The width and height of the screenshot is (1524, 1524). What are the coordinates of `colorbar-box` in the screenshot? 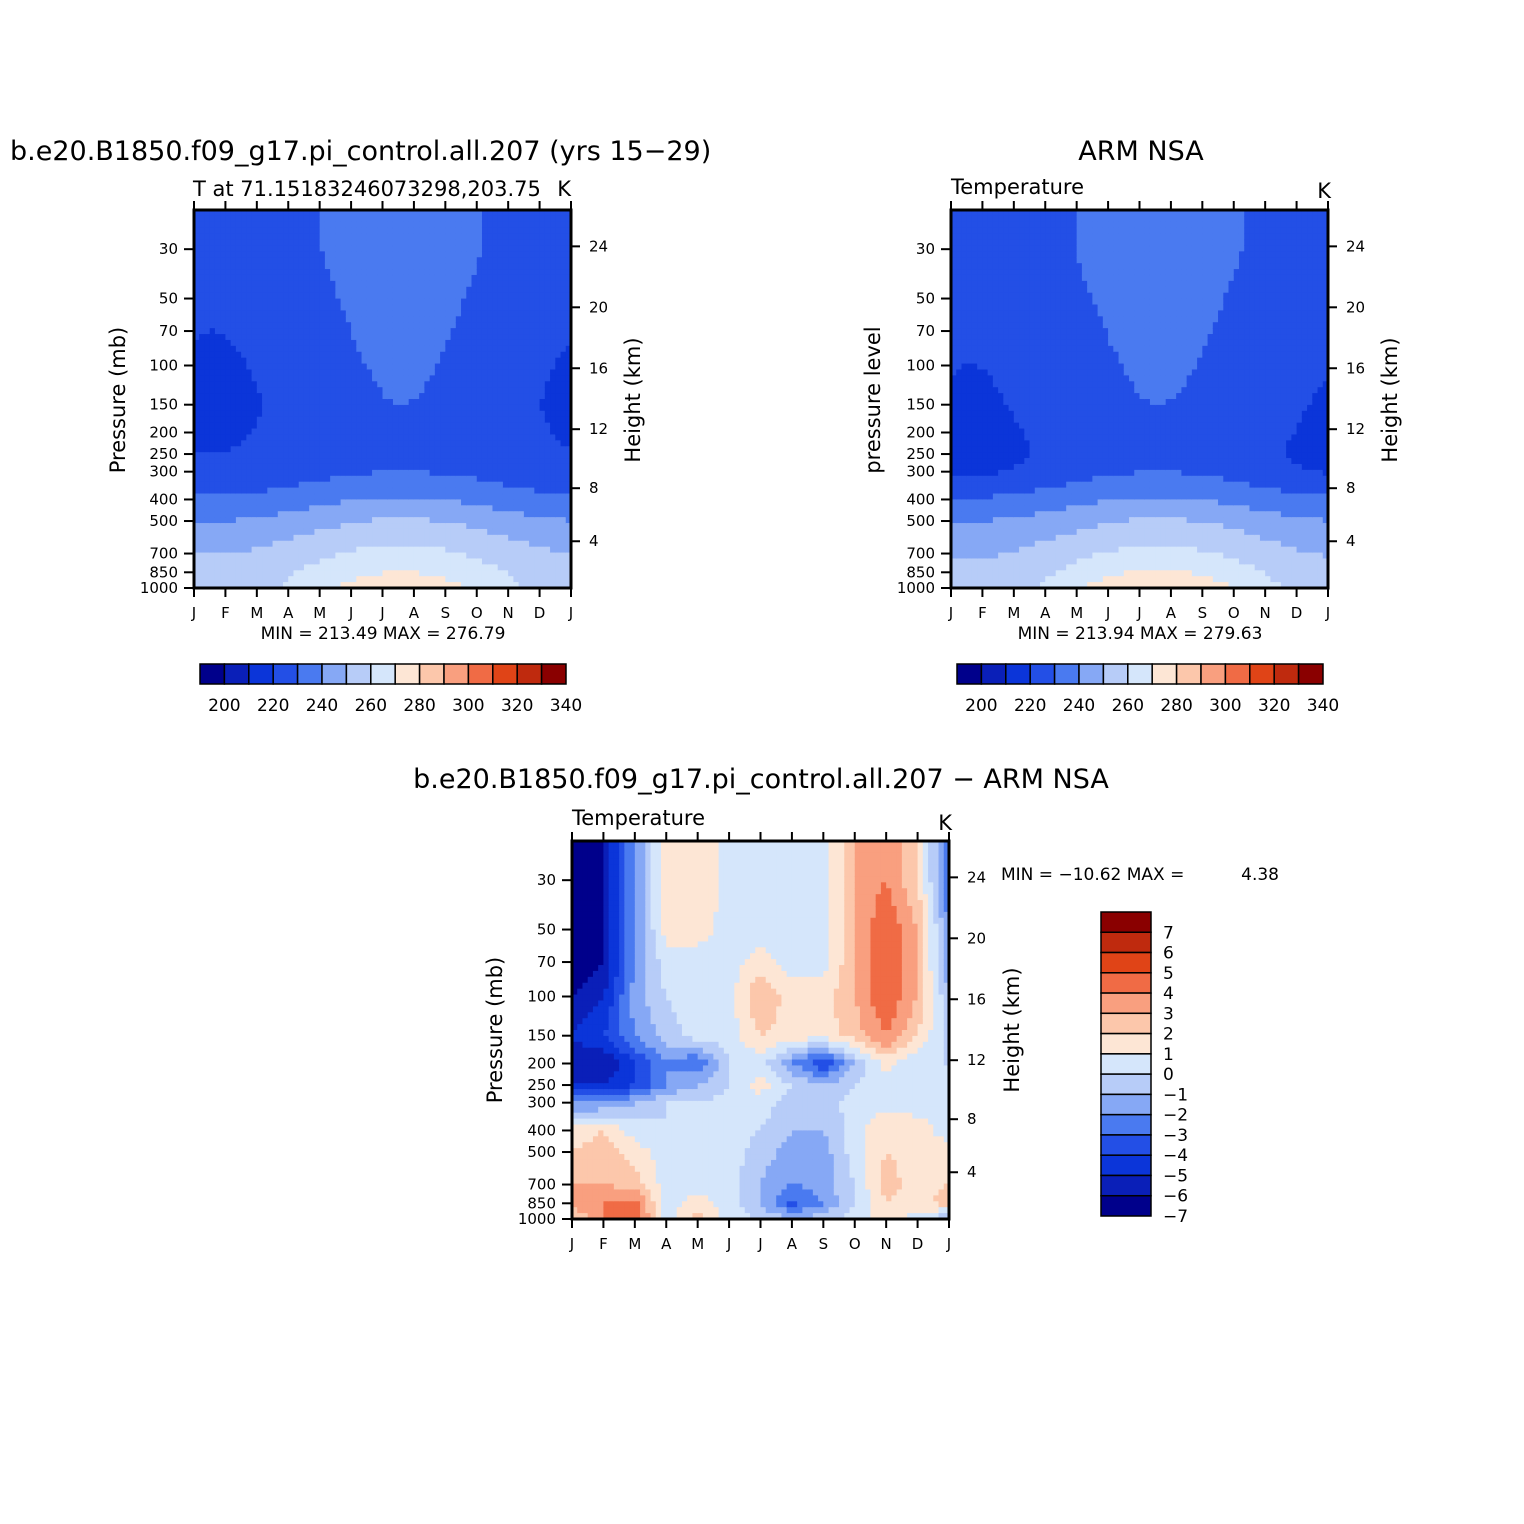 It's located at (407, 674).